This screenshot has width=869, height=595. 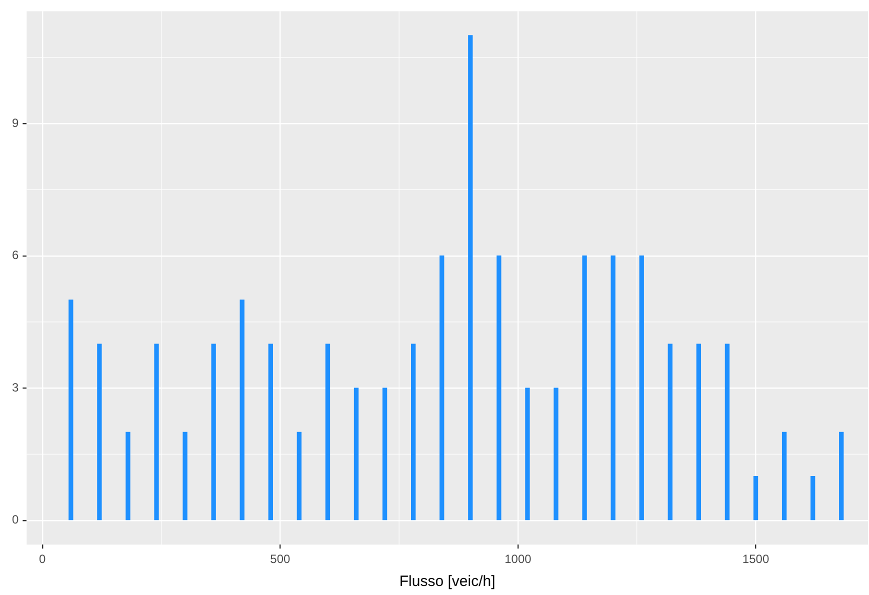 I want to click on y-tick-label: 9, so click(x=15, y=123).